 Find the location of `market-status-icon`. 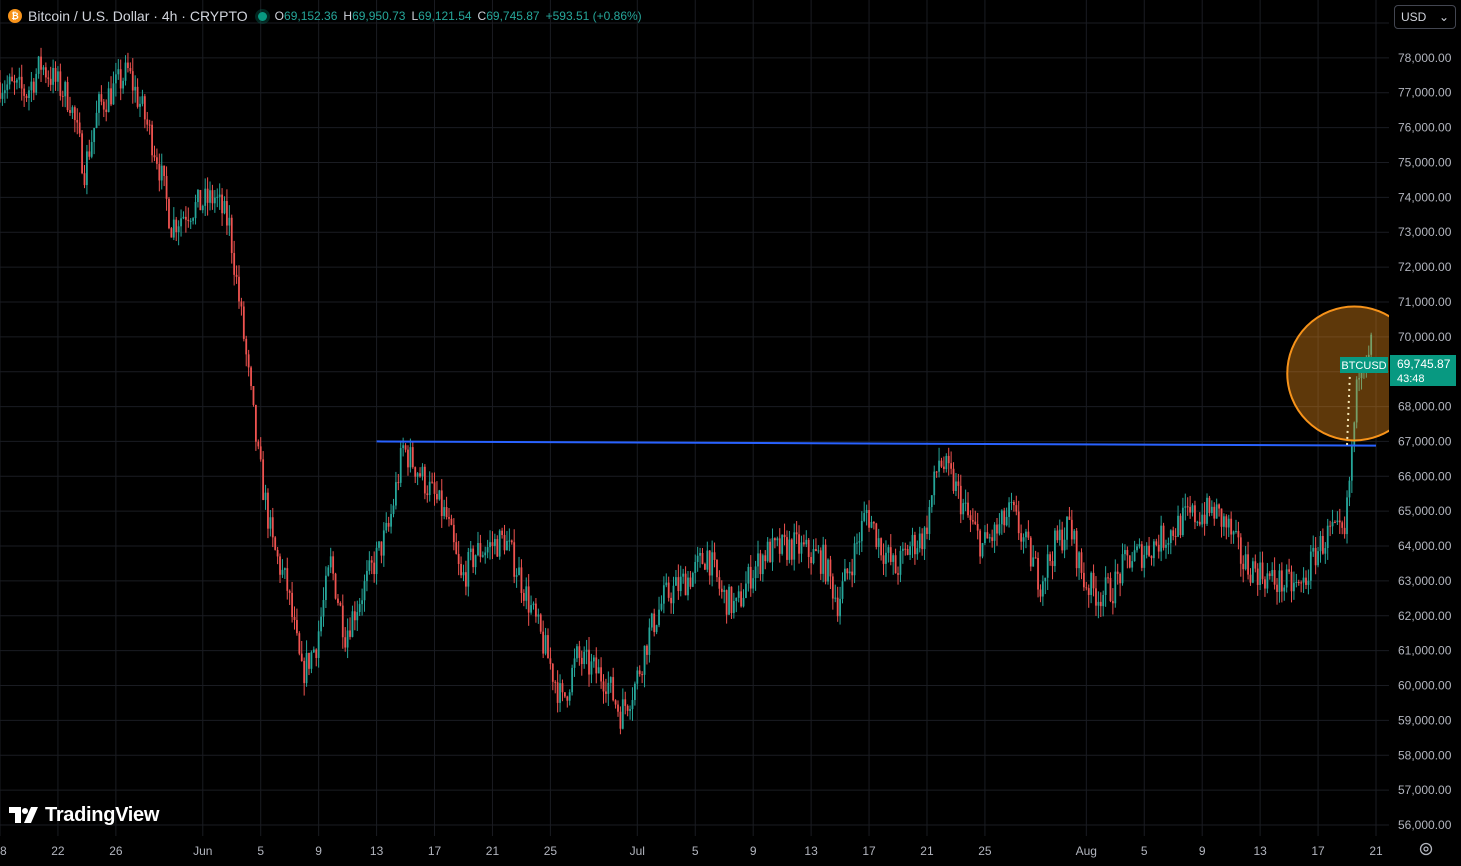

market-status-icon is located at coordinates (262, 16).